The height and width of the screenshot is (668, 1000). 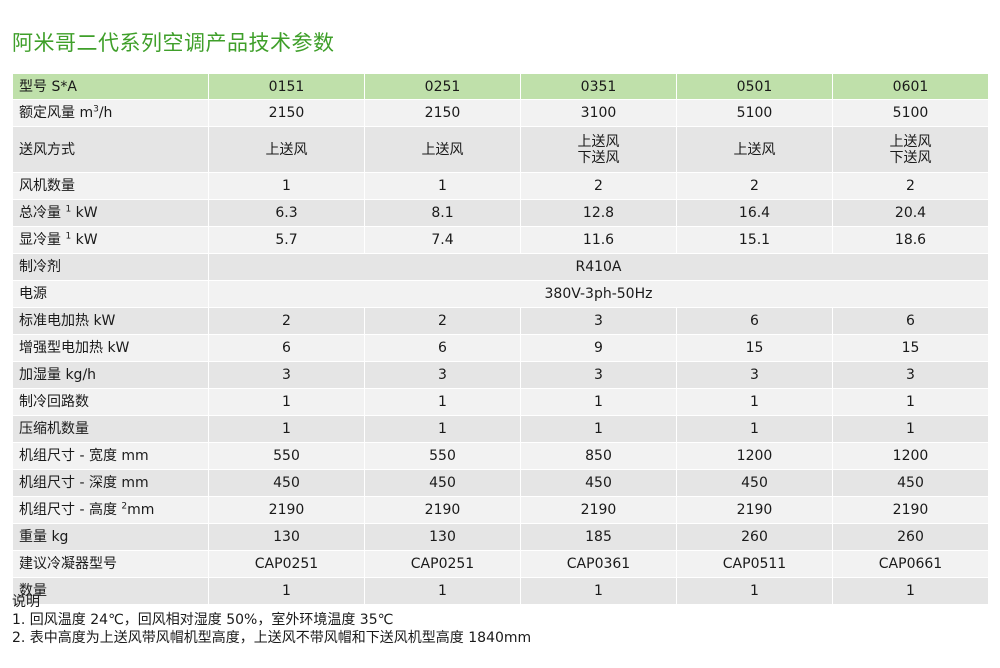 I want to click on table-cell: 12.8, so click(x=598, y=213).